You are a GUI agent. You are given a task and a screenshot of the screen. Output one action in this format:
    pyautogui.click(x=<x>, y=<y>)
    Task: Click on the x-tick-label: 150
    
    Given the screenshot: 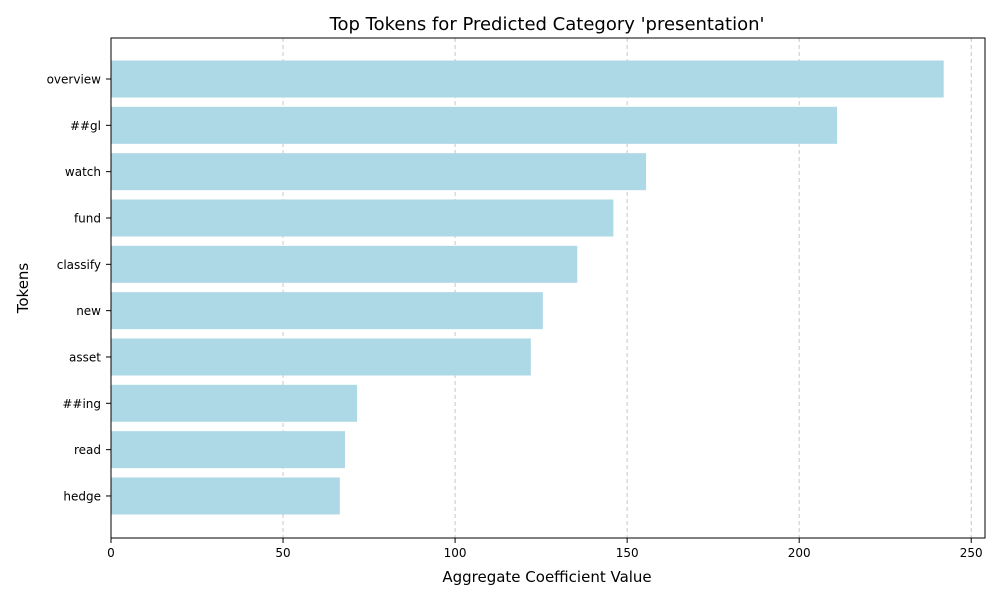 What is the action you would take?
    pyautogui.click(x=627, y=553)
    